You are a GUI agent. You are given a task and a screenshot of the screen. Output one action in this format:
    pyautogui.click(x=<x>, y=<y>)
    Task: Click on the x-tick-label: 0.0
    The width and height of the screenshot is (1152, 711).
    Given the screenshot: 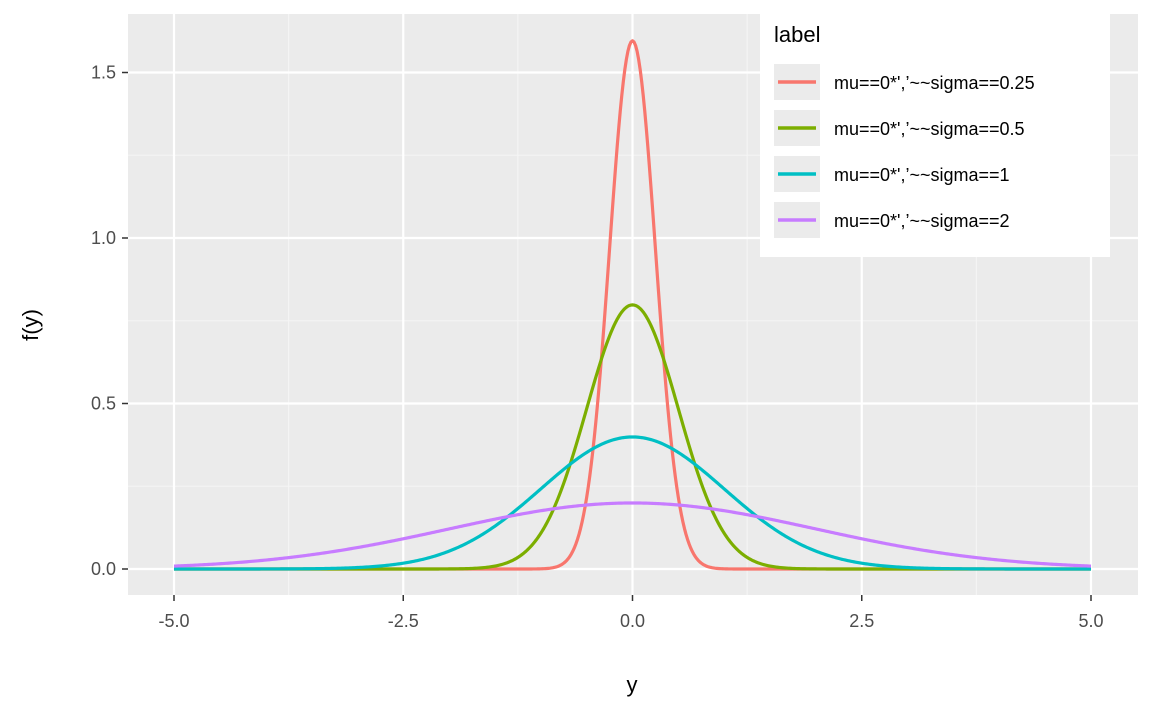 What is the action you would take?
    pyautogui.click(x=632, y=621)
    